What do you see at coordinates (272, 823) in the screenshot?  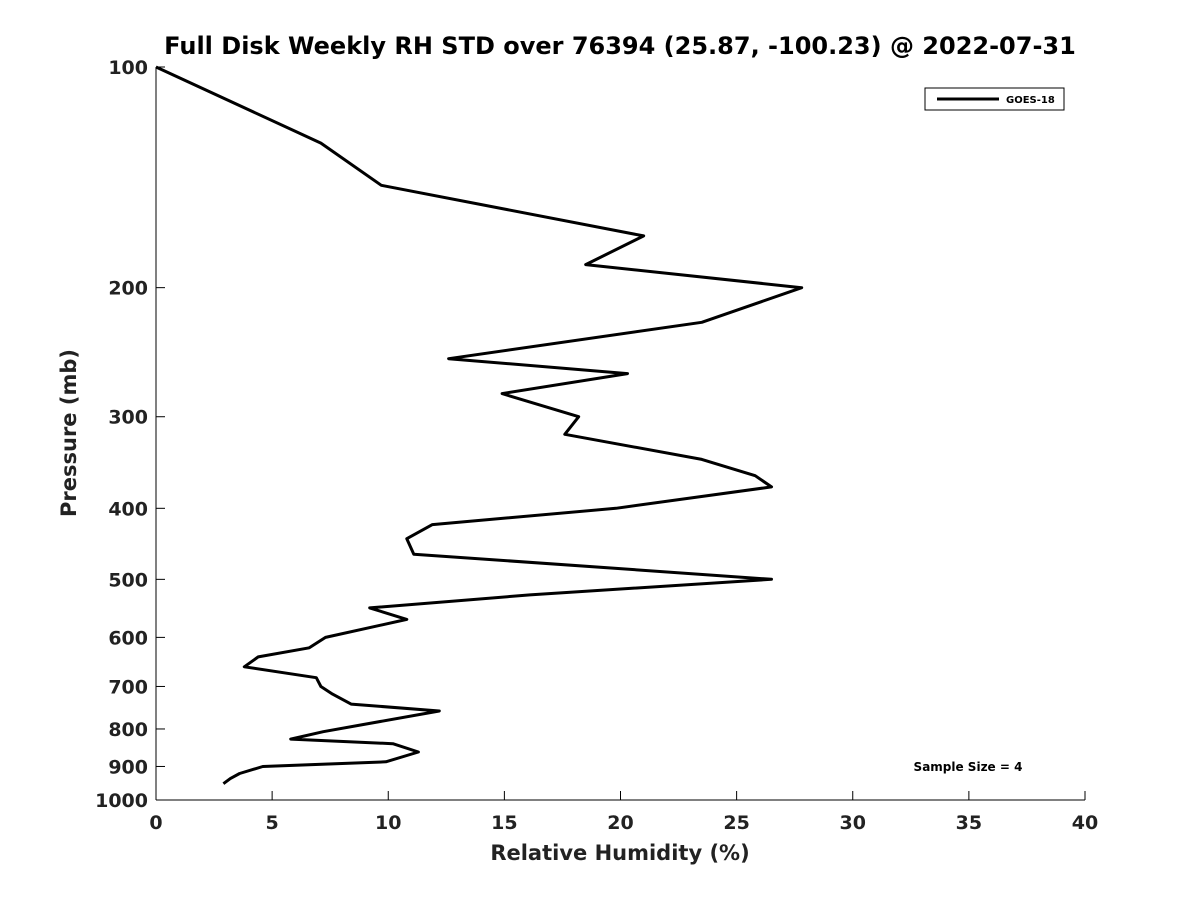 I see `x-tick-label: 5` at bounding box center [272, 823].